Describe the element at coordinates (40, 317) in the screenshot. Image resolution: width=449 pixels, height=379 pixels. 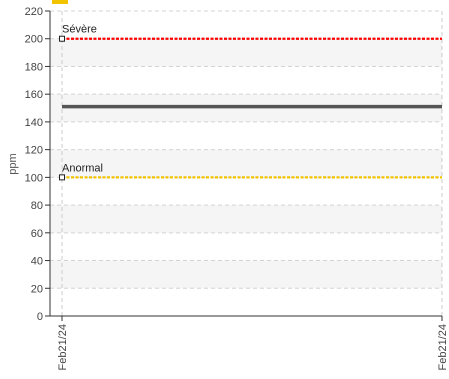
I see `y-tick-label: 0` at that location.